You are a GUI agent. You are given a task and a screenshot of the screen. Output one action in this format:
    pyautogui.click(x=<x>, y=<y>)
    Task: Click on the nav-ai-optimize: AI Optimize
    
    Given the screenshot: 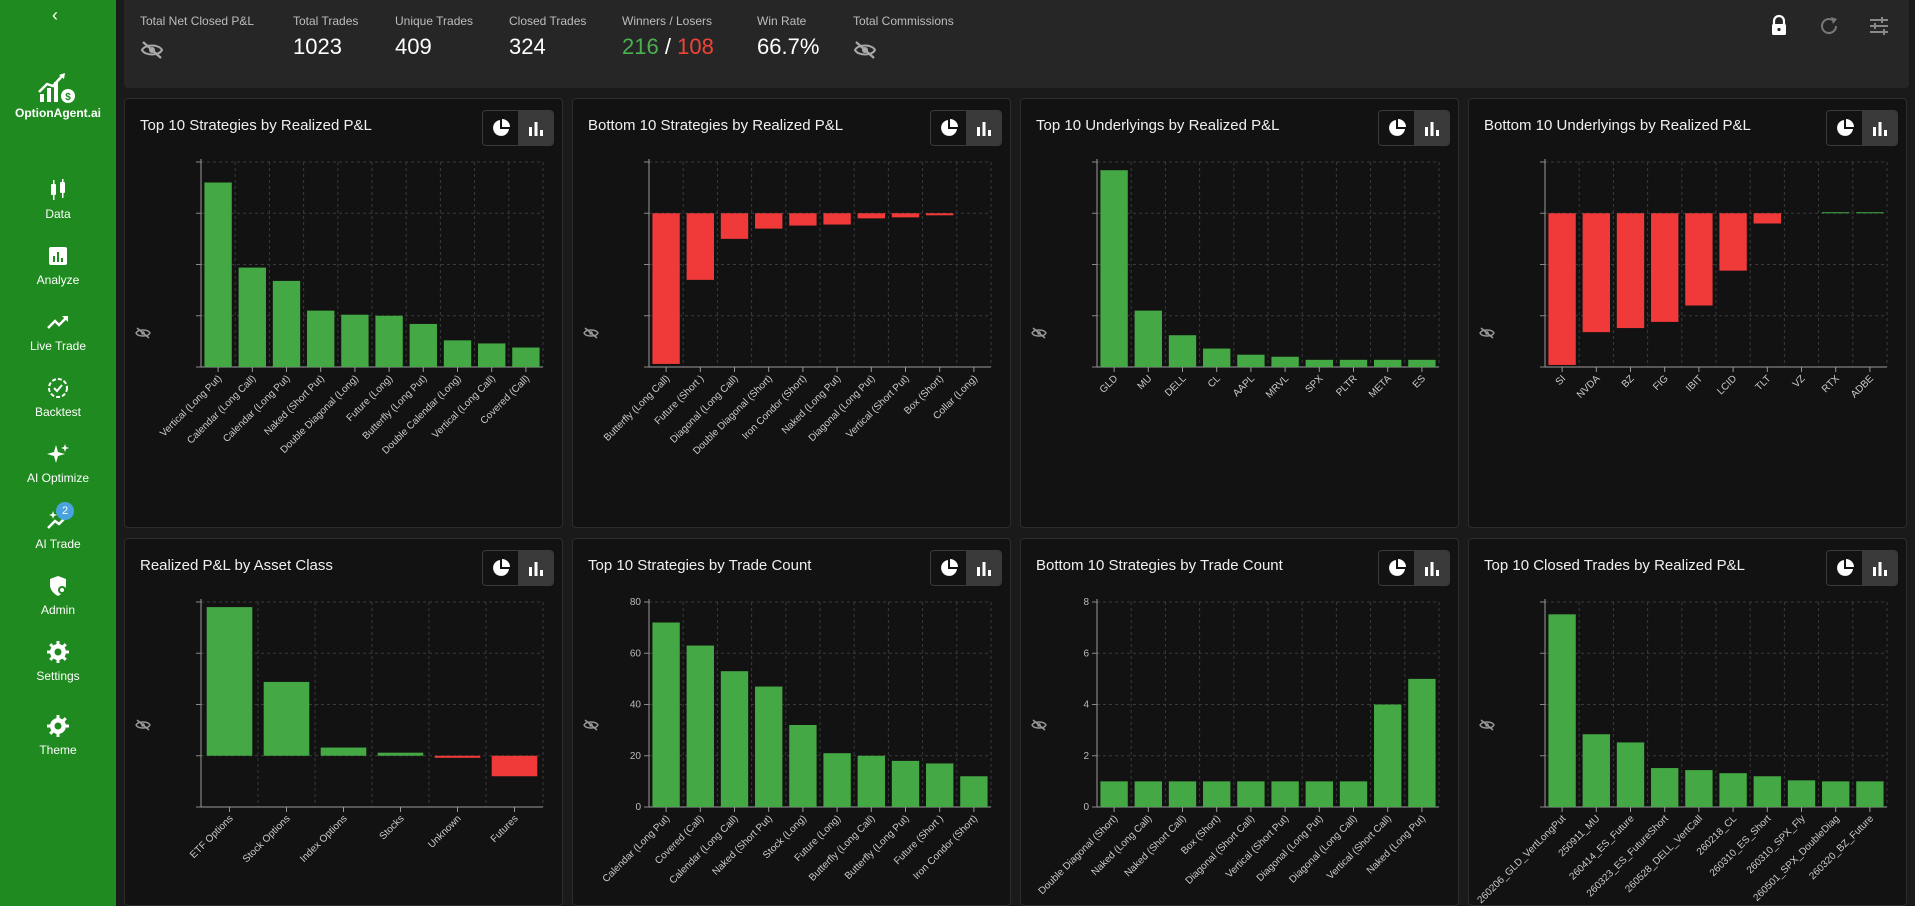 What is the action you would take?
    pyautogui.click(x=58, y=466)
    